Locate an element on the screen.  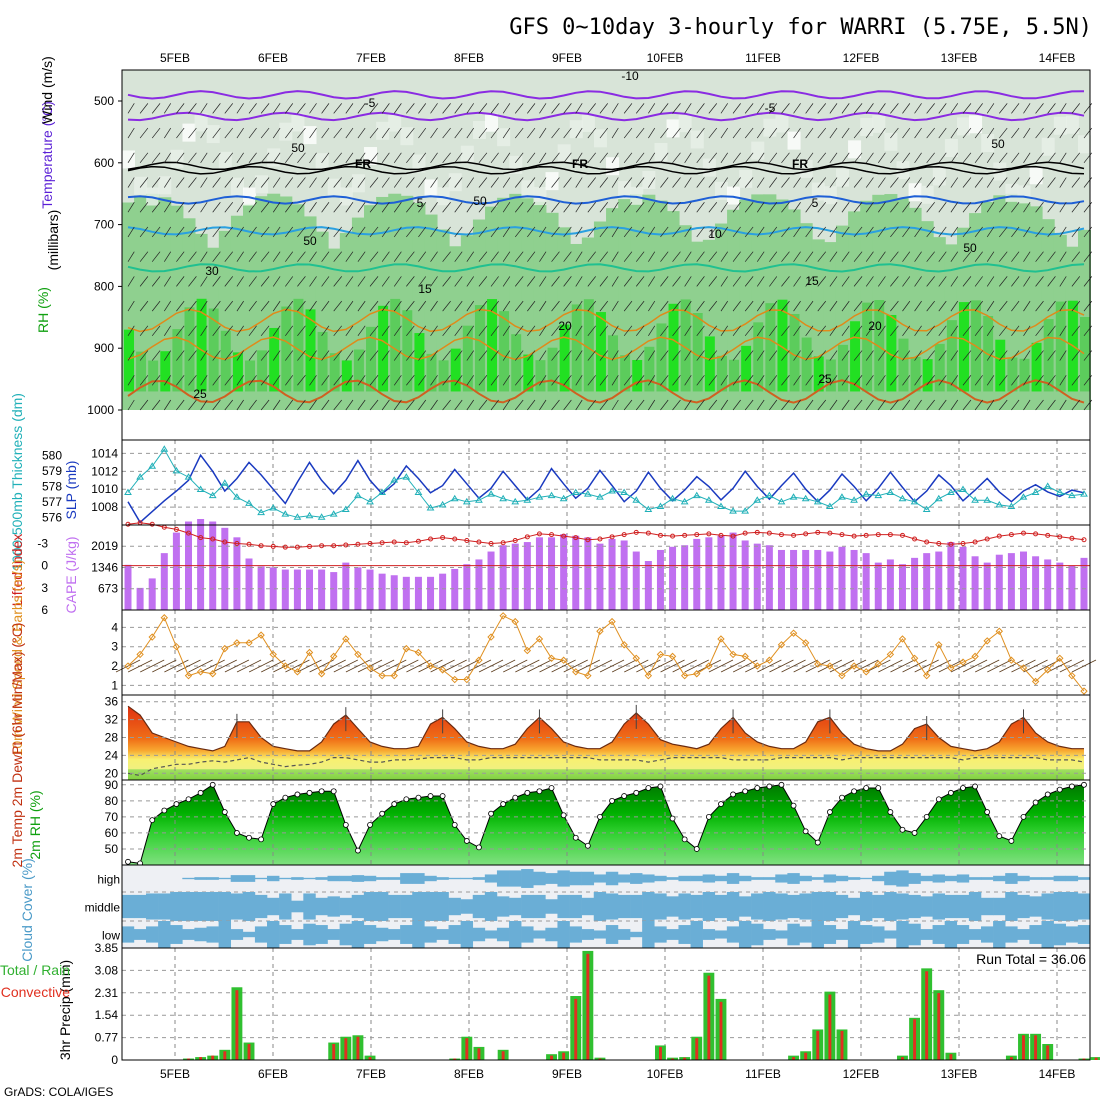
date-label-top: 6FEB is located at coordinates (273, 58).